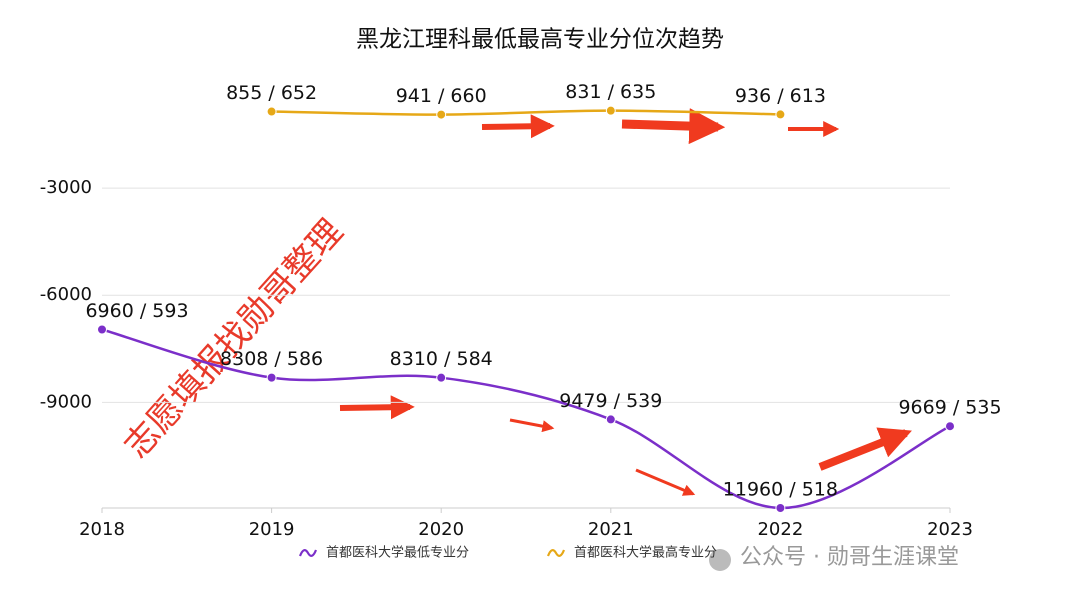 This screenshot has height=602, width=1080. I want to click on x-tick-label: 2020, so click(441, 529).